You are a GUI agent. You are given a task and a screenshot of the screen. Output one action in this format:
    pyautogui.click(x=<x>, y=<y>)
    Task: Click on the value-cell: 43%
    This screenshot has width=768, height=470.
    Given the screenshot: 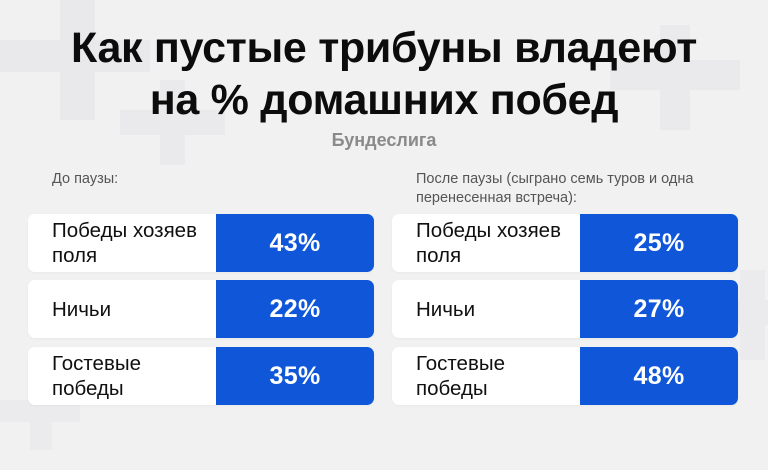 What is the action you would take?
    pyautogui.click(x=295, y=243)
    